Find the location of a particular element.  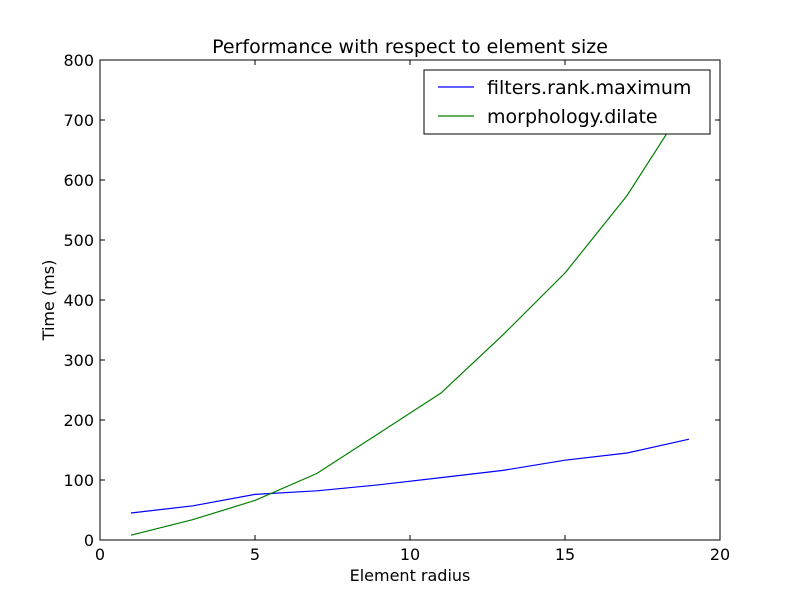

x-tick-label: 0 is located at coordinates (100, 554).